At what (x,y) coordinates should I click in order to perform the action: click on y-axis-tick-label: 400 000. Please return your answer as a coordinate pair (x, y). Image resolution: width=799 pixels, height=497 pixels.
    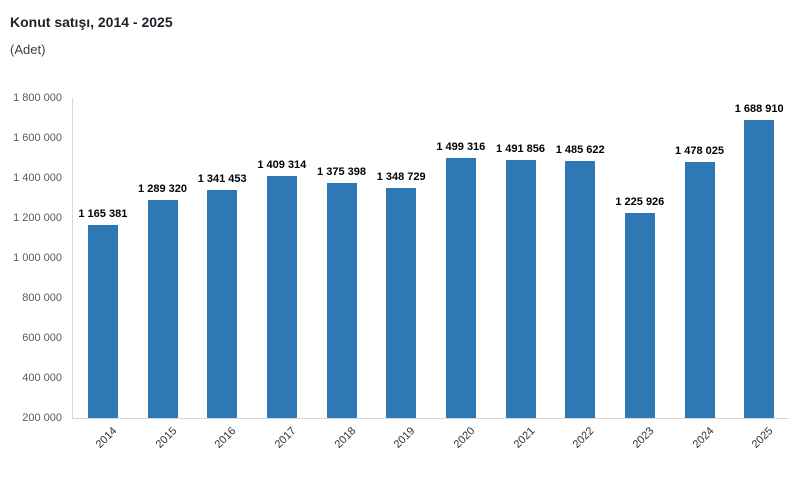
    Looking at the image, I should click on (42, 378).